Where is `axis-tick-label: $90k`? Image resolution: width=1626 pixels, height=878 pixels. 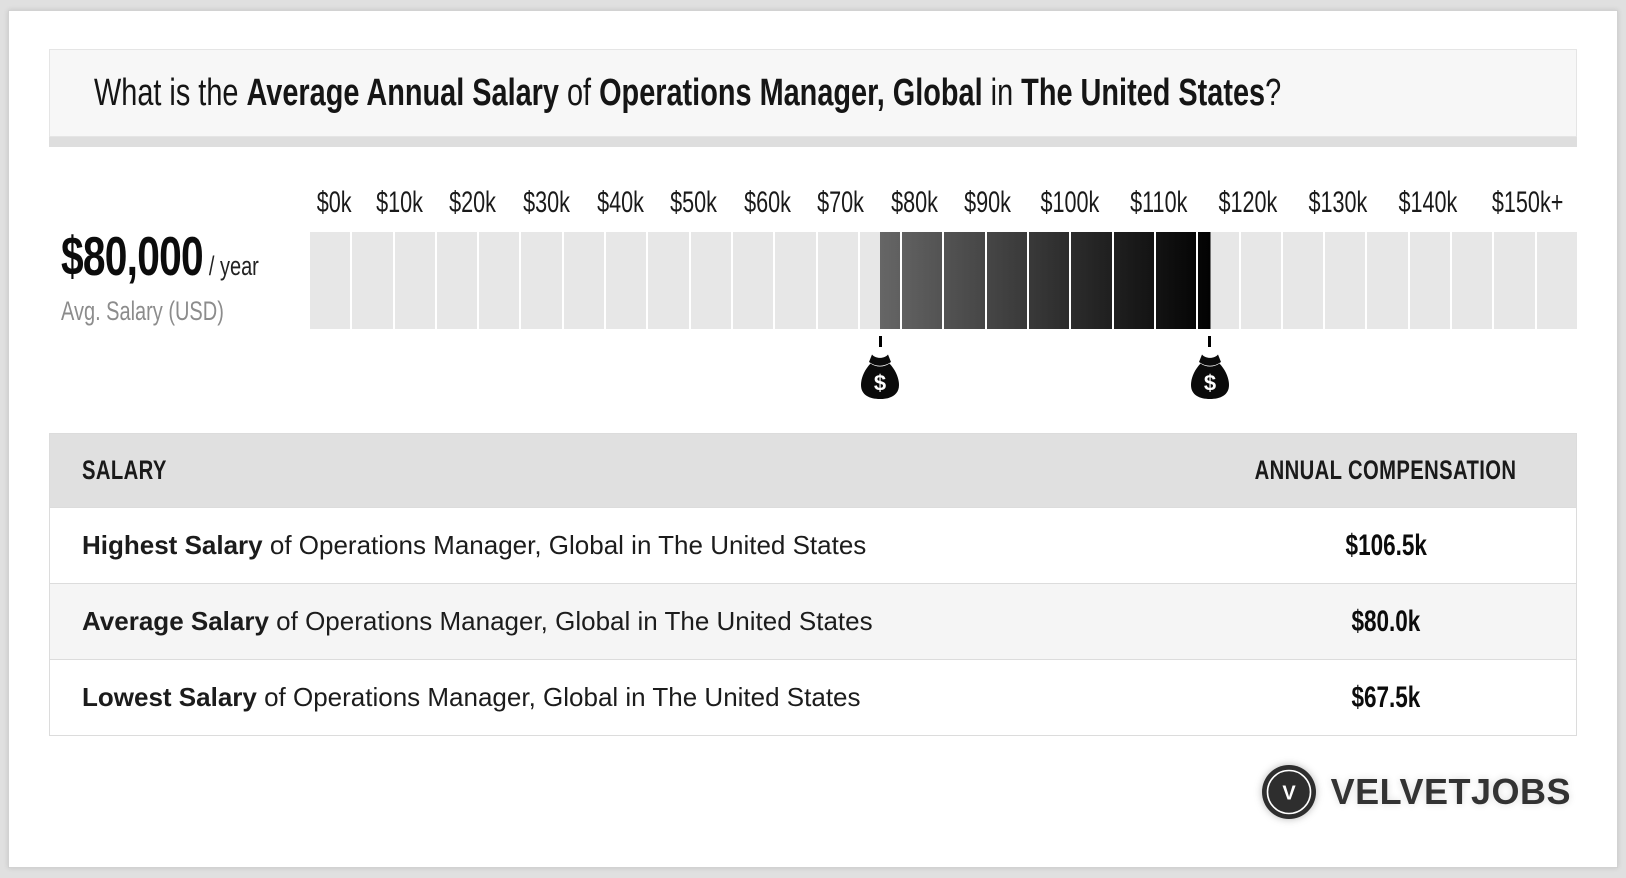
axis-tick-label: $90k is located at coordinates (988, 202).